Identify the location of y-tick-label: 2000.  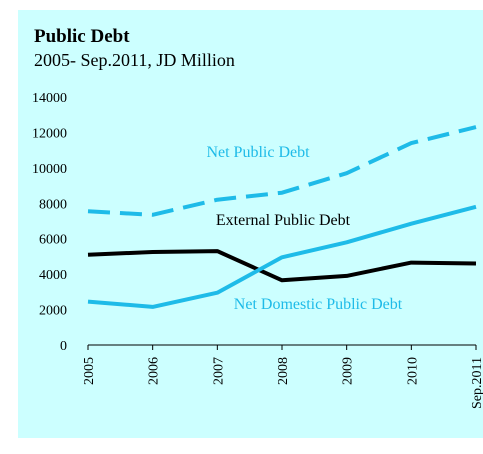
(53, 311).